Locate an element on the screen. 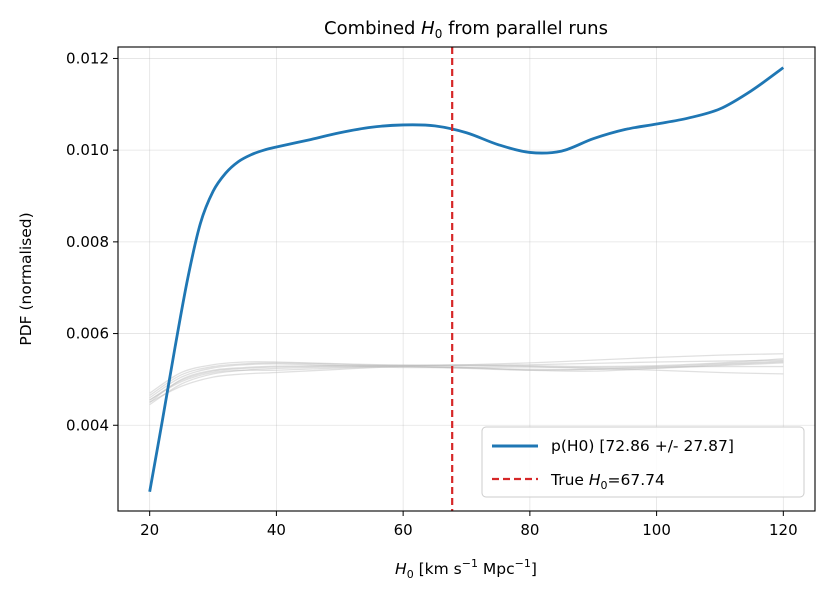 The image size is (830, 597). legend: p(H0) [72.86 +/- 27.87] True H0=67.74 is located at coordinates (643, 462).